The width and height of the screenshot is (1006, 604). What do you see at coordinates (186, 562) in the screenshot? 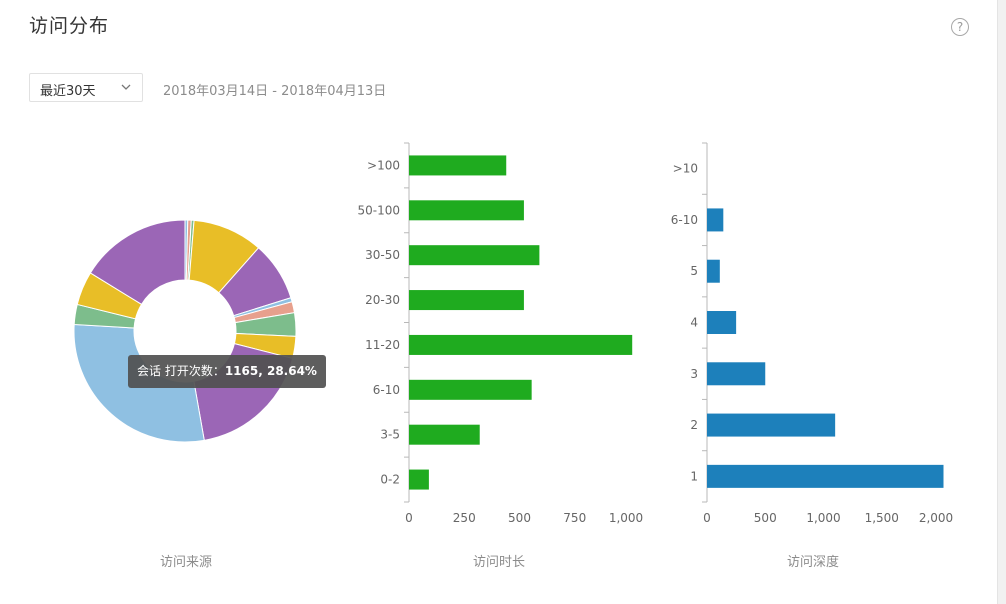
I see `caption-source: 访问来源` at bounding box center [186, 562].